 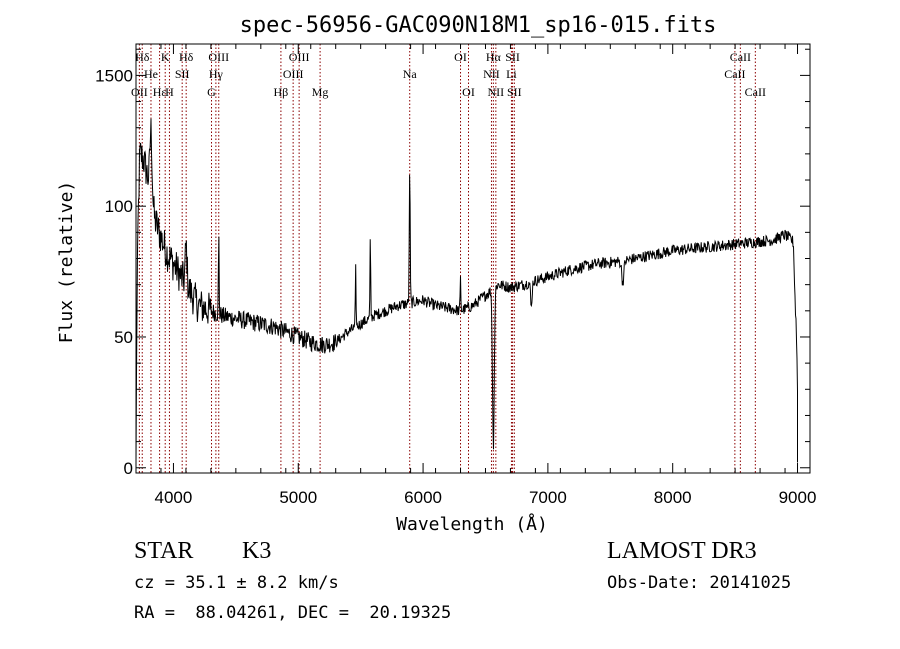 I want to click on x-tick-label-4: 8000, so click(x=673, y=497).